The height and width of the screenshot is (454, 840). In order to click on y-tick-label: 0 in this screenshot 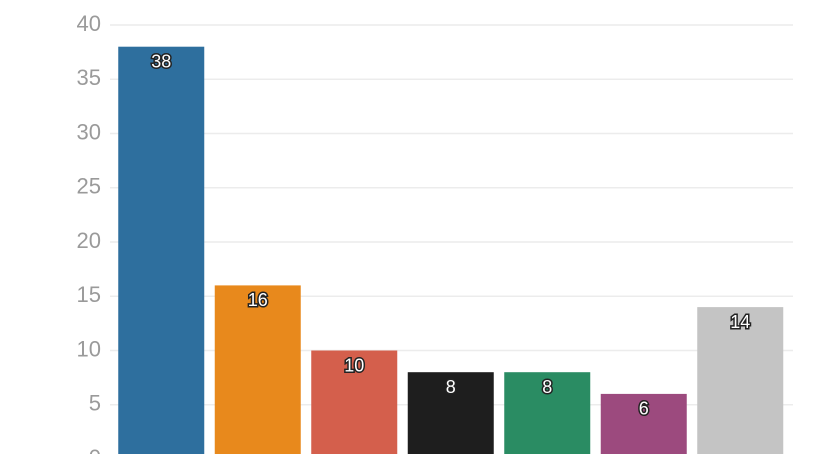, I will do `click(95, 449)`.